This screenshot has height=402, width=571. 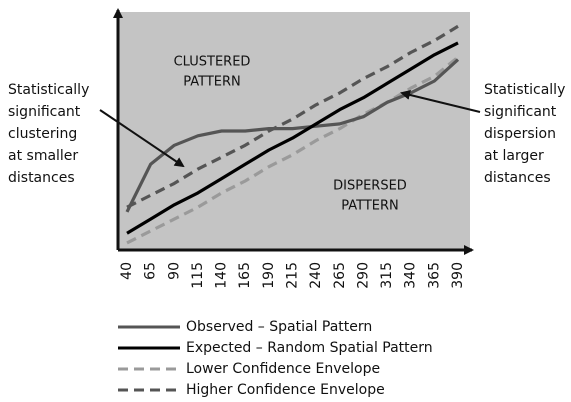 I want to click on legend-label: Lower Confidence Envelope, so click(x=283, y=369).